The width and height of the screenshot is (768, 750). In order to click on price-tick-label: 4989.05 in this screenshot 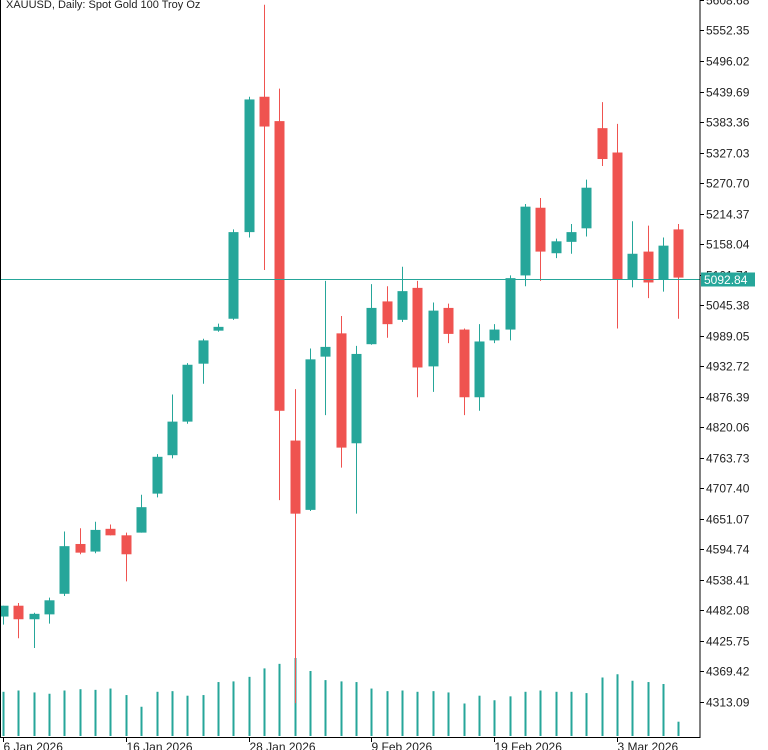, I will do `click(728, 337)`.